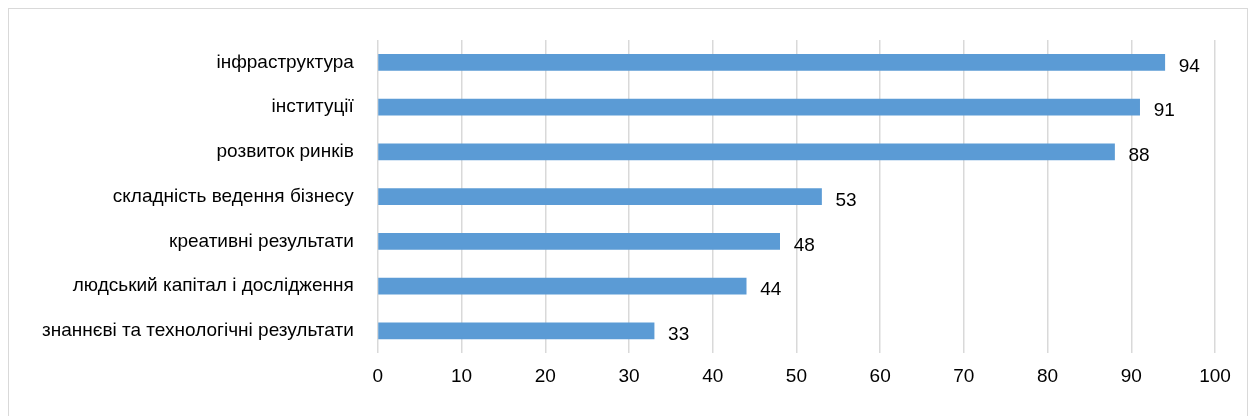 The width and height of the screenshot is (1257, 416). Describe the element at coordinates (378, 375) in the screenshot. I see `x-tick-label: 0` at that location.